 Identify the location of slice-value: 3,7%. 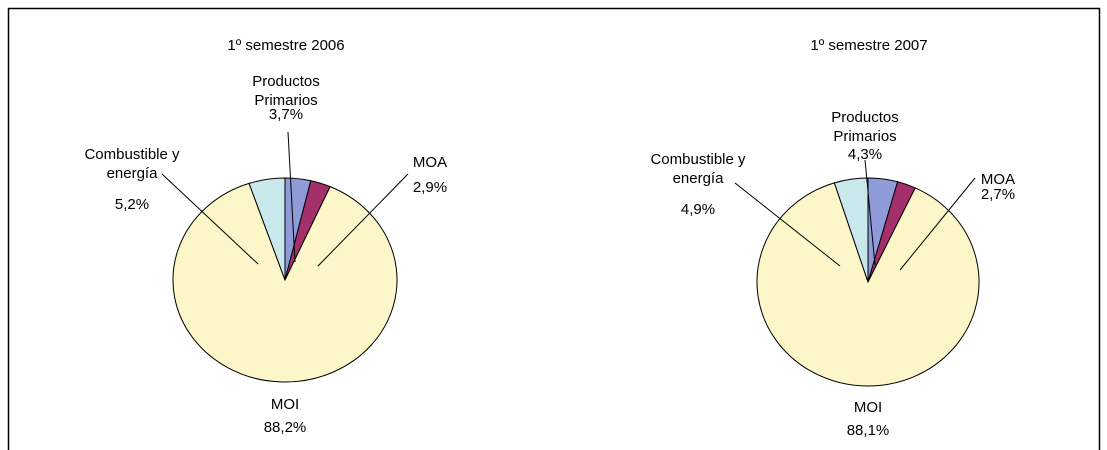
(286, 114).